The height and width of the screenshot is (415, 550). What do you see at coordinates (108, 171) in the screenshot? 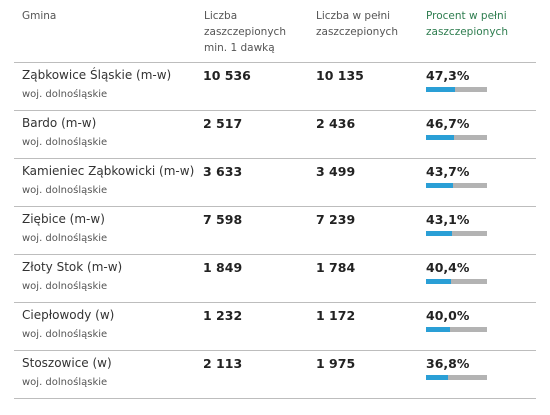
I see `gmina-name: Kamieniec Ząbkowicki (m-w)` at bounding box center [108, 171].